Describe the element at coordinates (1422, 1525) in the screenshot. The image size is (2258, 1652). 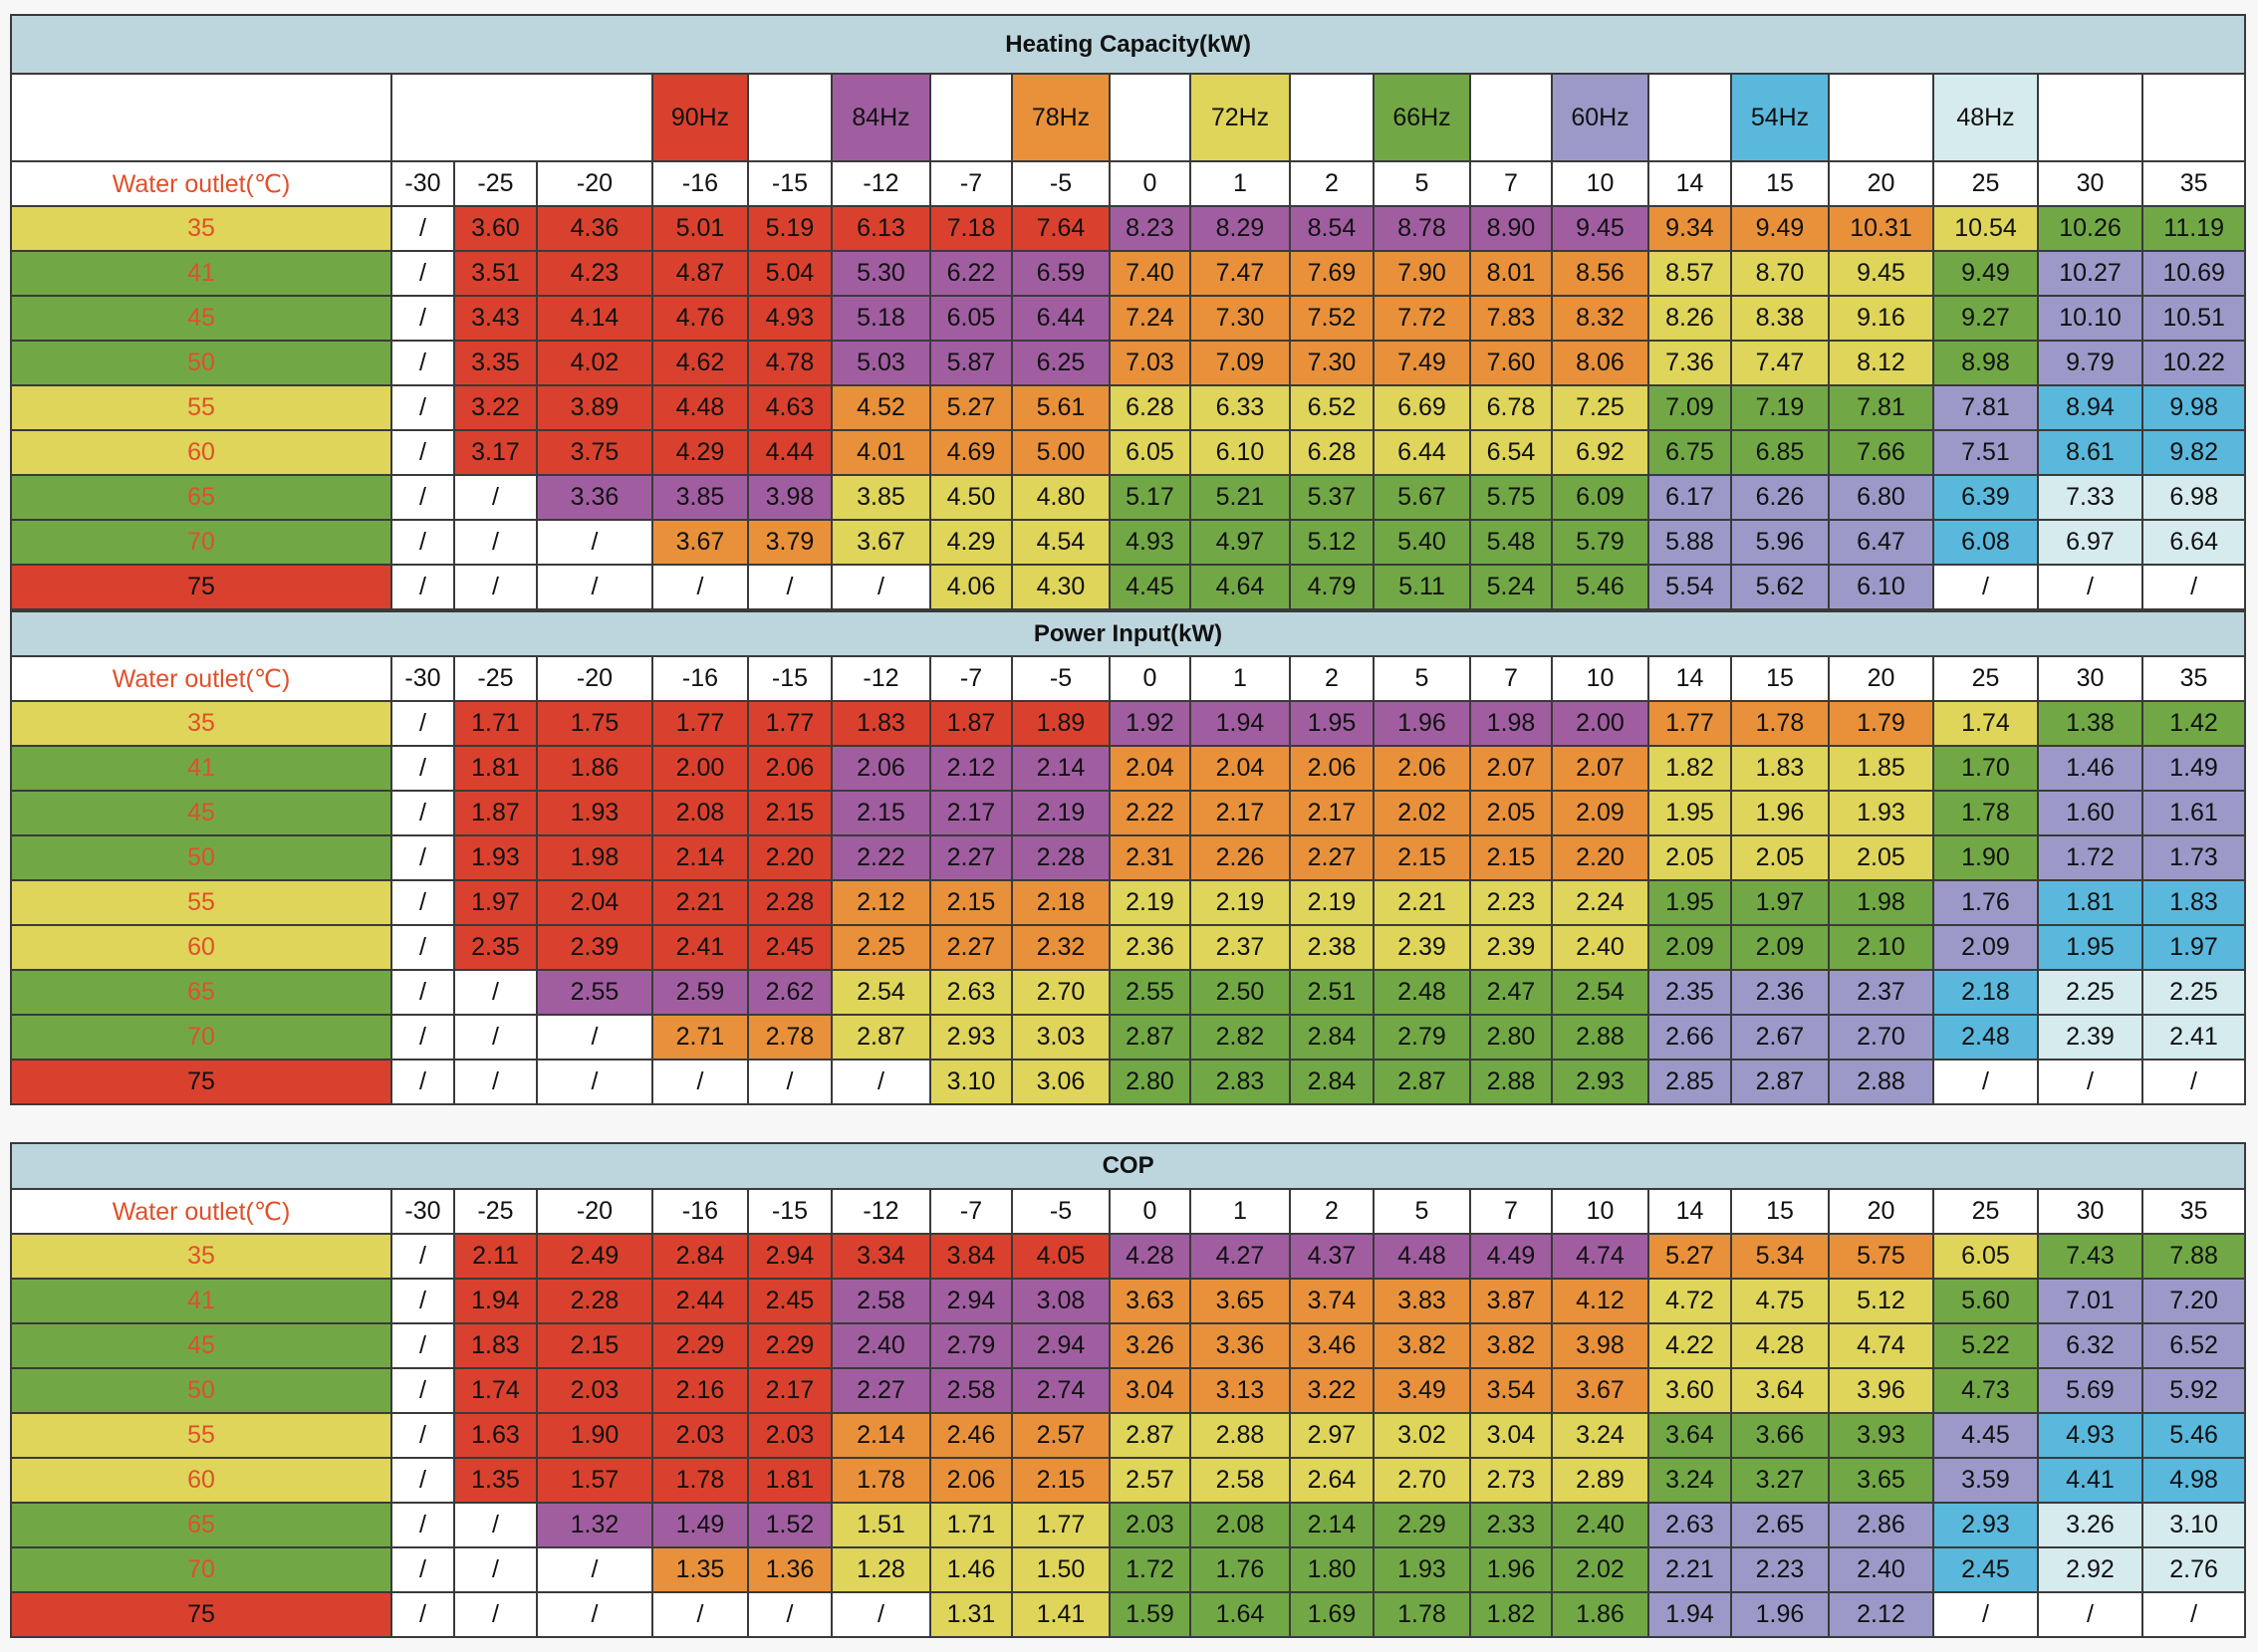
I see `data-cell: 2.29` at that location.